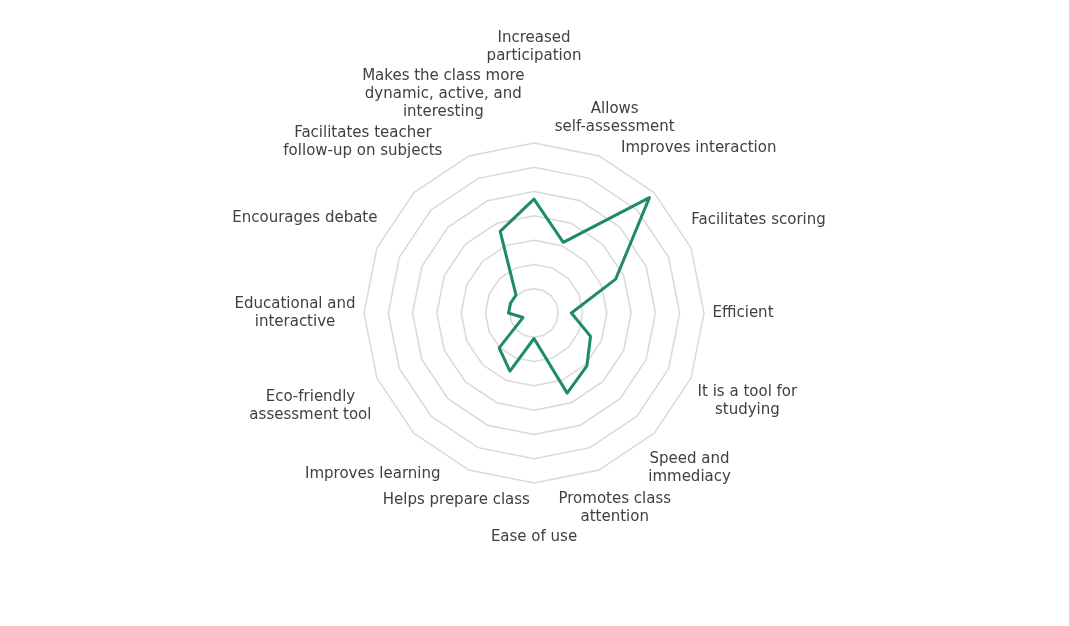 This screenshot has height=626, width=1069. I want to click on spoke-label: Ease of use, so click(534, 535).